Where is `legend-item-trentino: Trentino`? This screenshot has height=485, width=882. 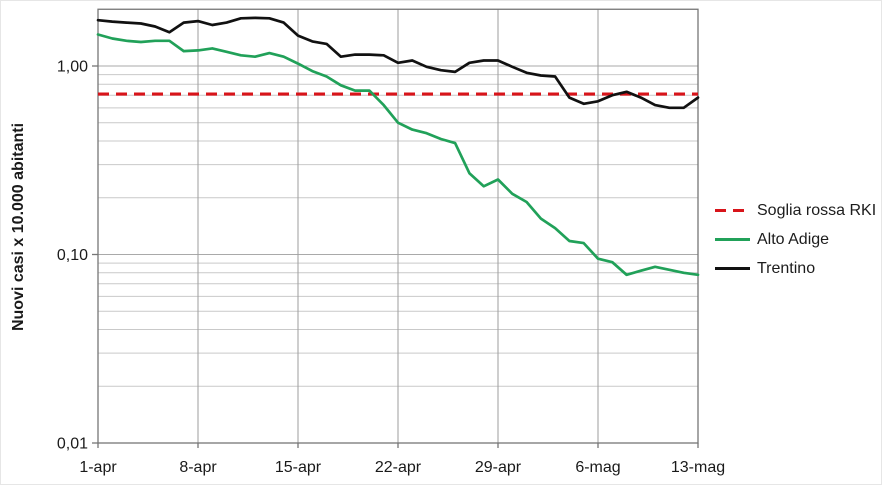
legend-item-trentino: Trentino is located at coordinates (798, 268).